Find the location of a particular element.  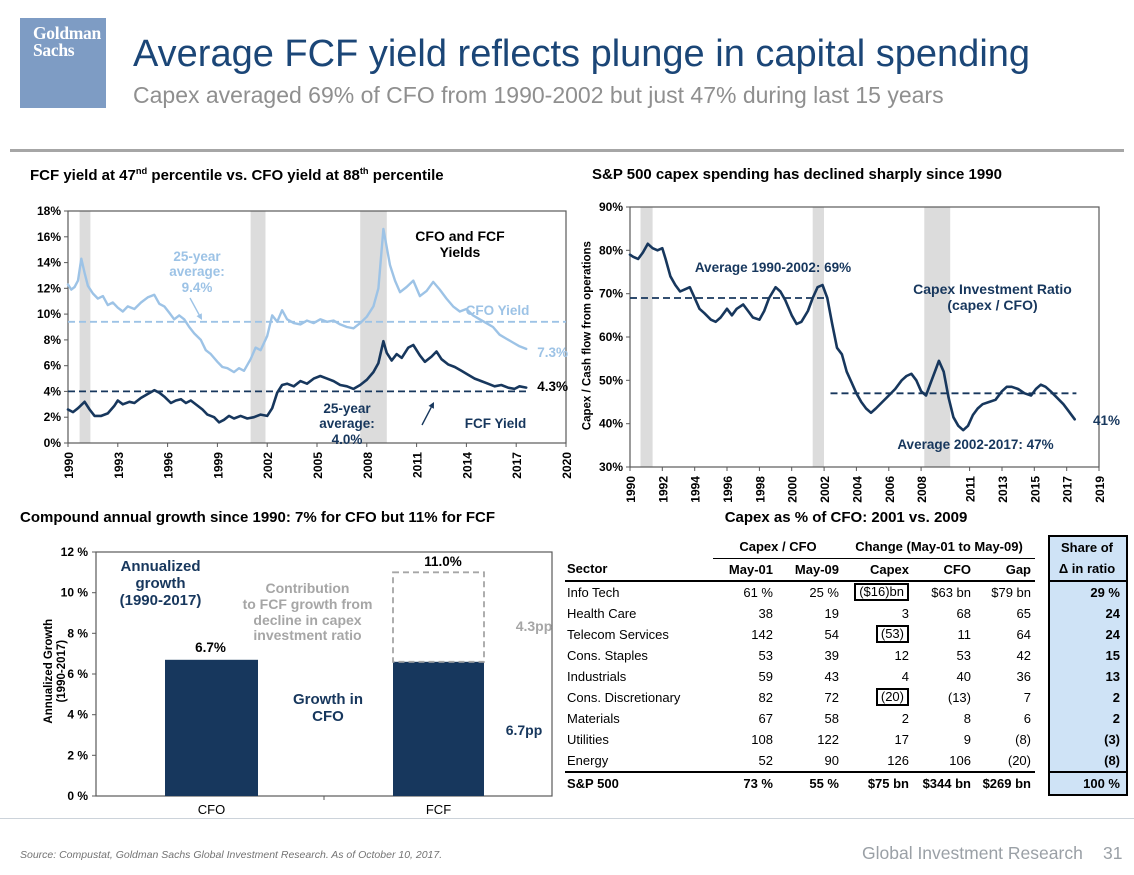

page-number: 31 is located at coordinates (1113, 853).